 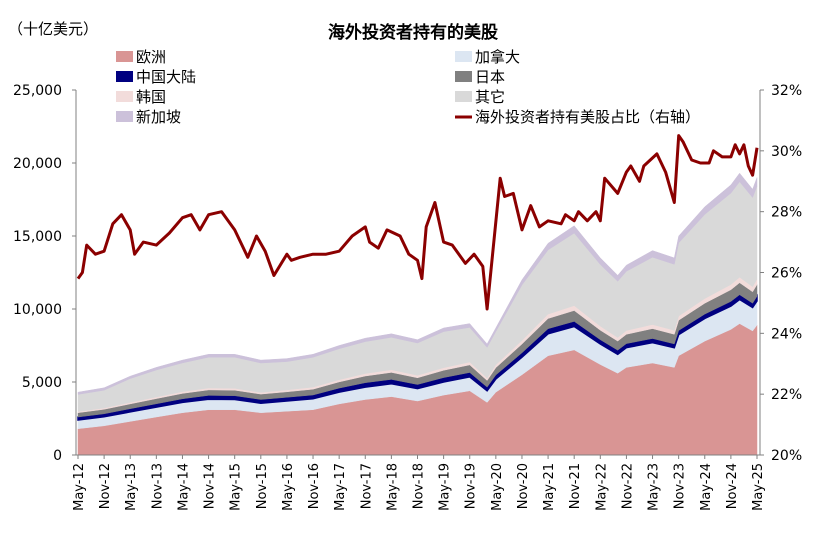 I want to click on unit-label: （十亿美元）, so click(x=53, y=29).